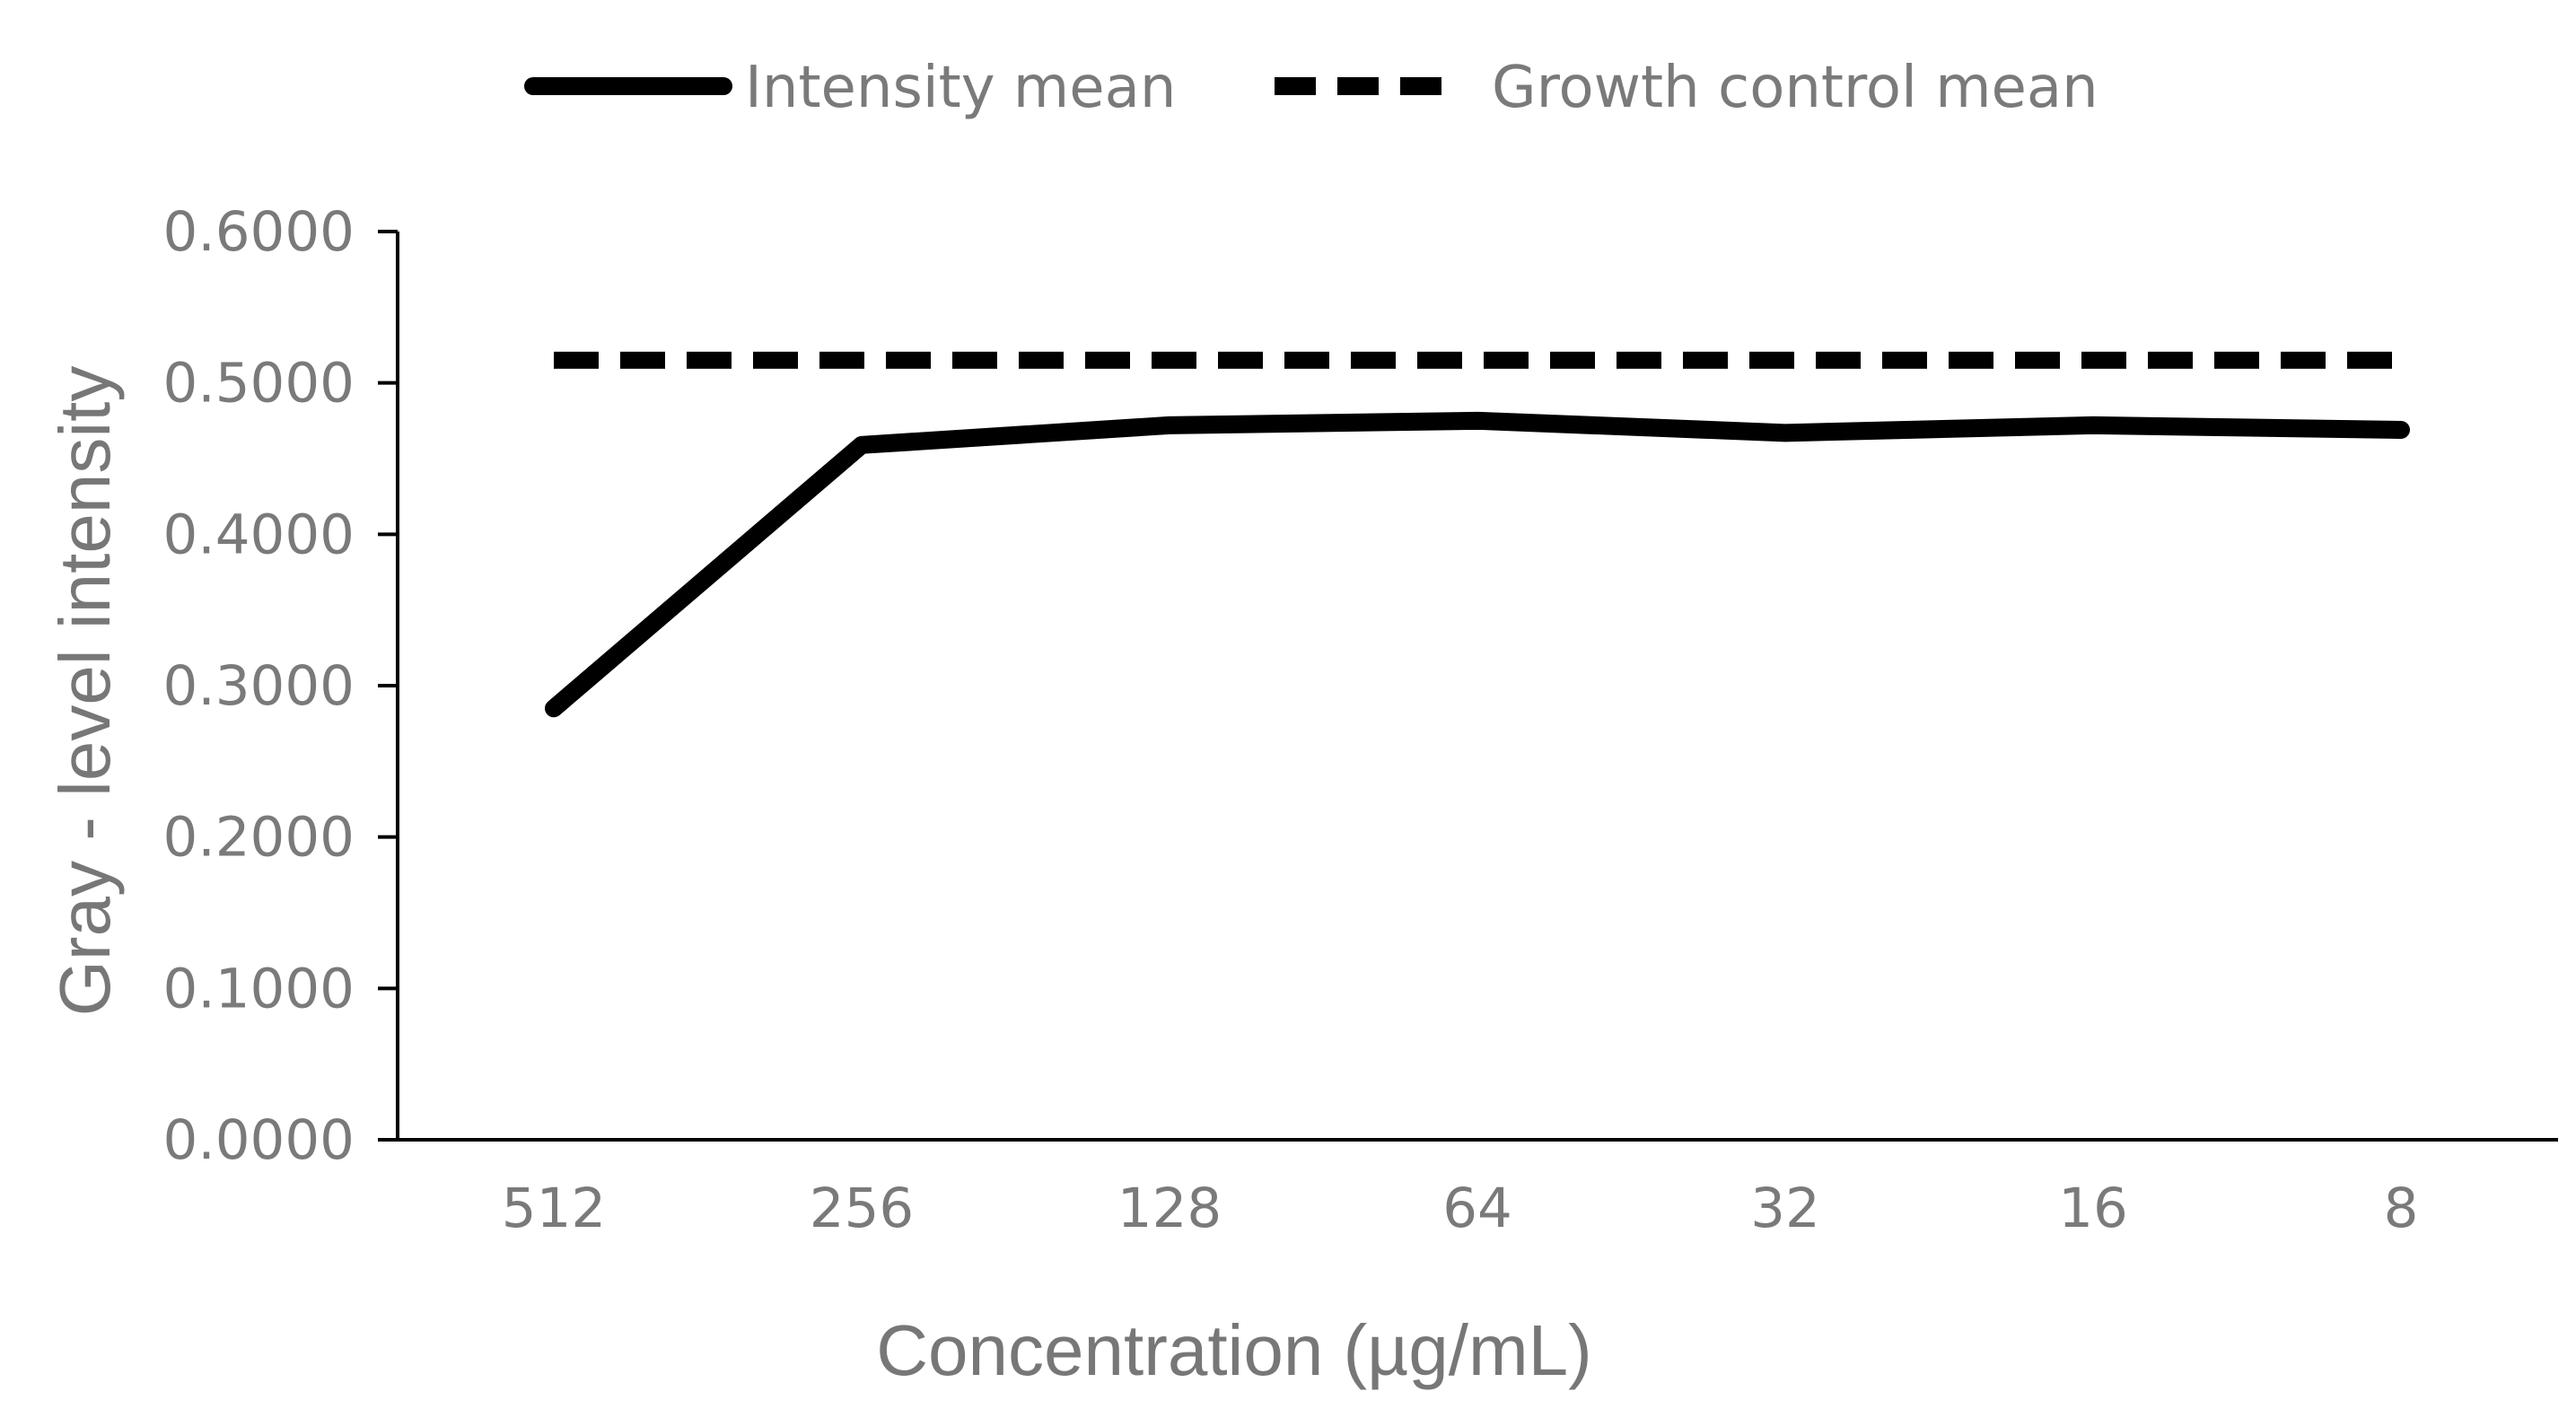 Image resolution: width=2576 pixels, height=1409 pixels. I want to click on series-growth-control-mean, so click(1478, 360).